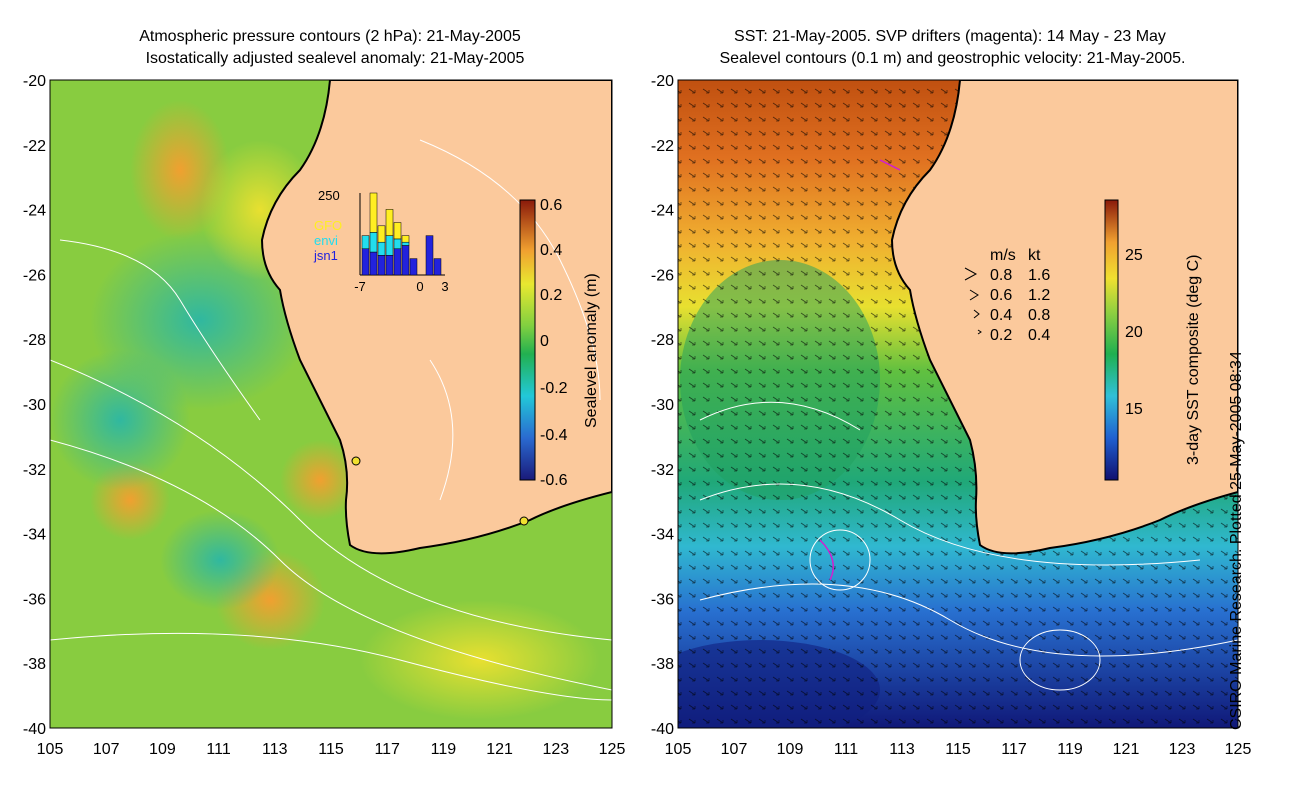 The image size is (1300, 798). I want to click on inset-xtick-2: 3, so click(444, 286).